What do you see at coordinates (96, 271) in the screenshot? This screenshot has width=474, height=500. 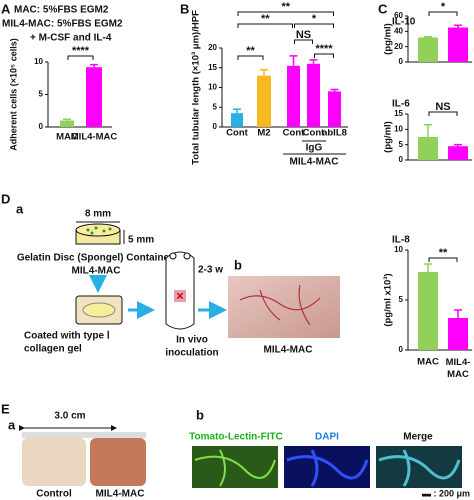 I see `disc-text: MIL4-MAC` at bounding box center [96, 271].